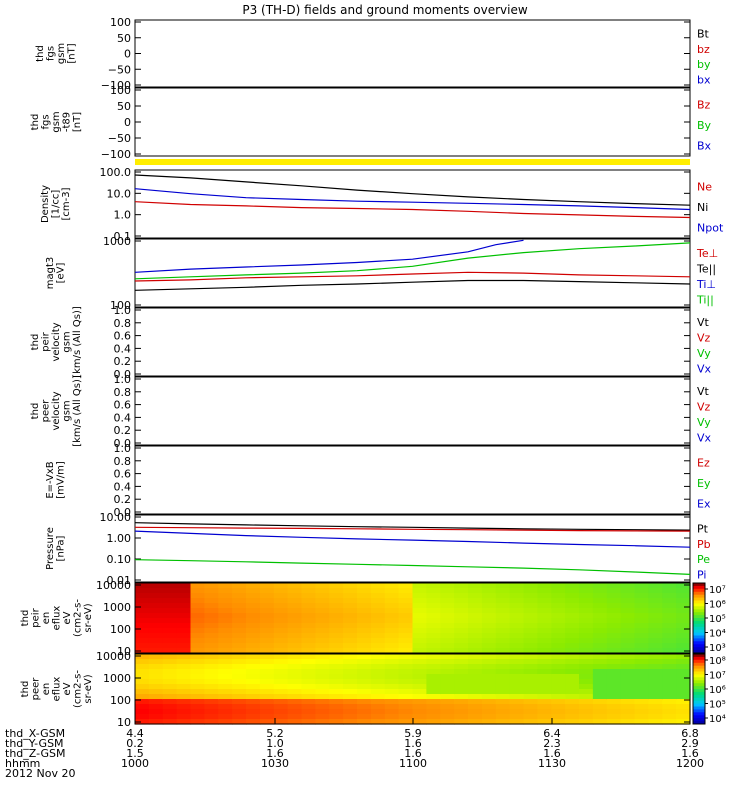 The image size is (750, 804). Describe the element at coordinates (57, 689) in the screenshot. I see `y-axis-label: eflux` at that location.